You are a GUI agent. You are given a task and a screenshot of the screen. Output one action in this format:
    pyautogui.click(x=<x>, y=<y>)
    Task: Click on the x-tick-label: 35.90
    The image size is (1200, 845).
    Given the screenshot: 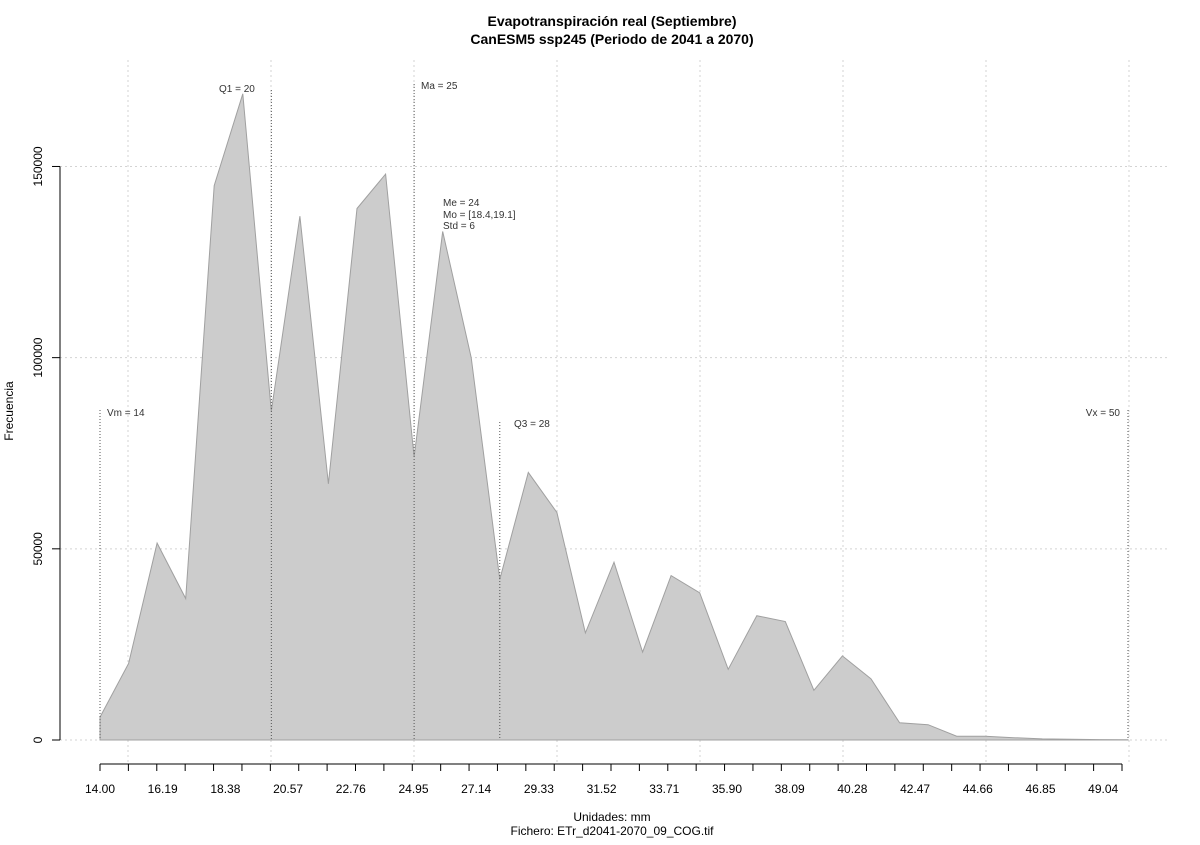 What is the action you would take?
    pyautogui.click(x=727, y=789)
    